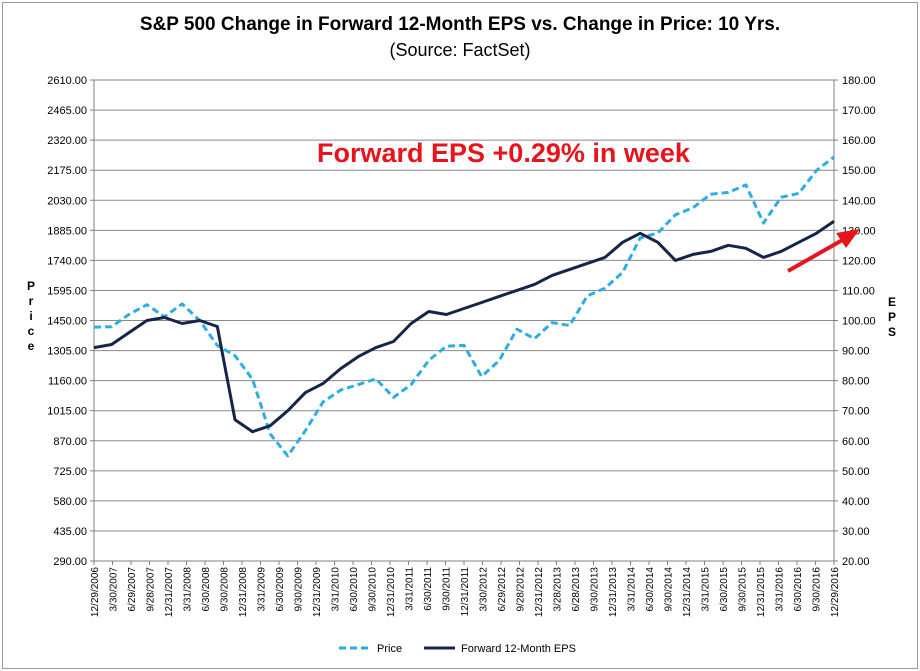  Describe the element at coordinates (669, 589) in the screenshot. I see `x-tick-label: 9/30/2014` at that location.